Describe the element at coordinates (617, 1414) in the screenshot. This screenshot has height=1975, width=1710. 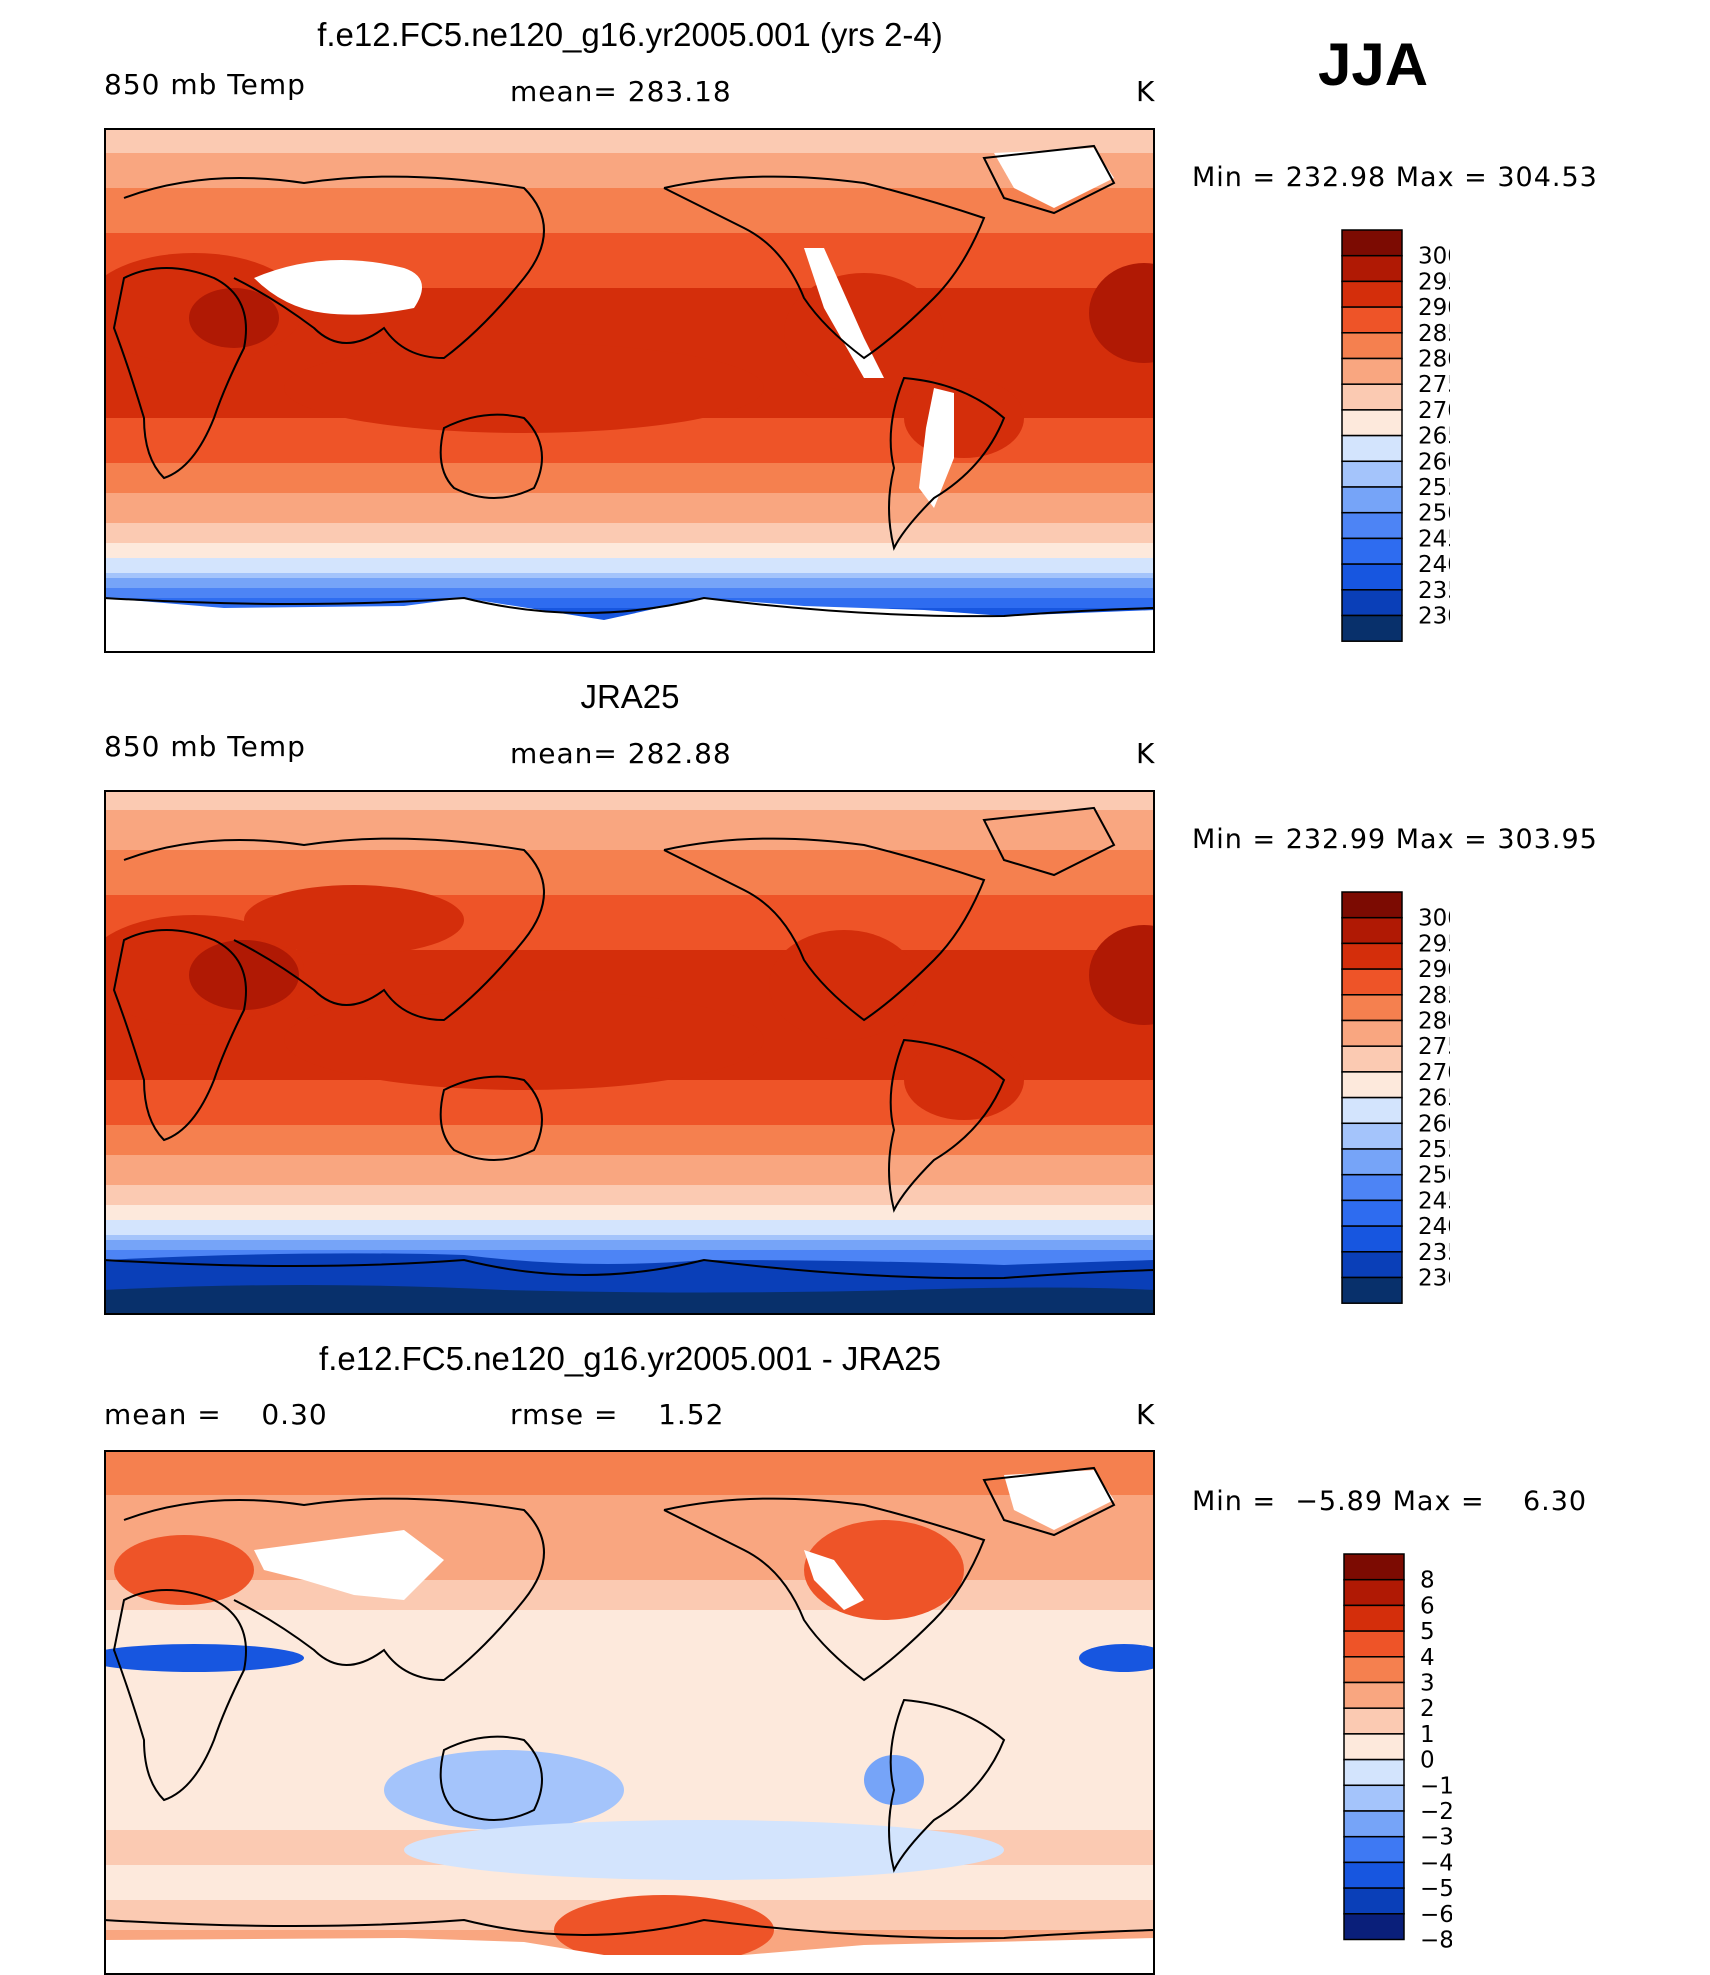
I see `panel3-rmse-label: rmse = 1.52` at that location.